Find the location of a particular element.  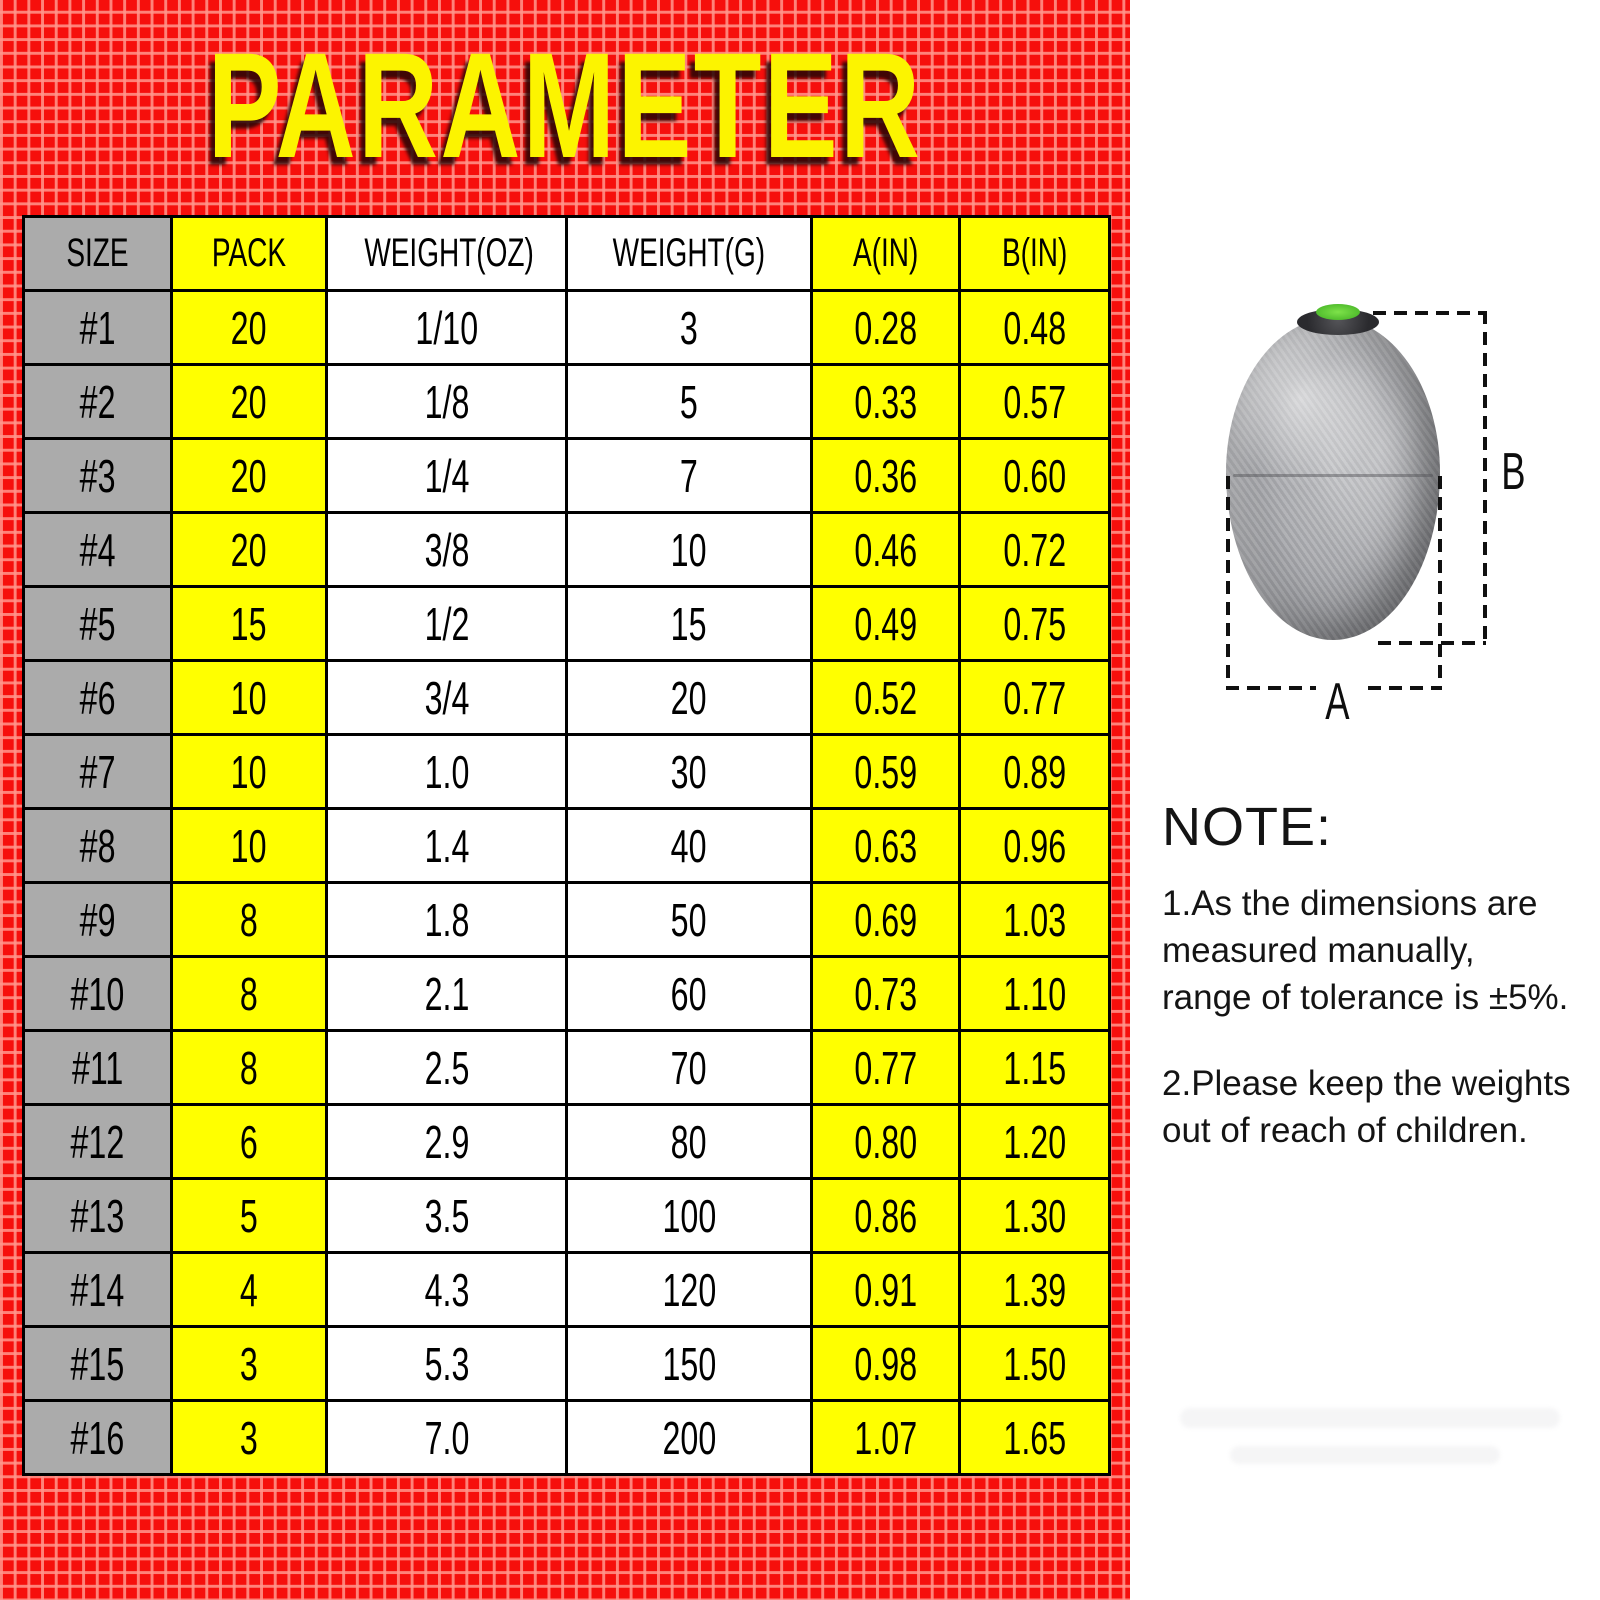

cell-weight_g: 10 is located at coordinates (689, 549).